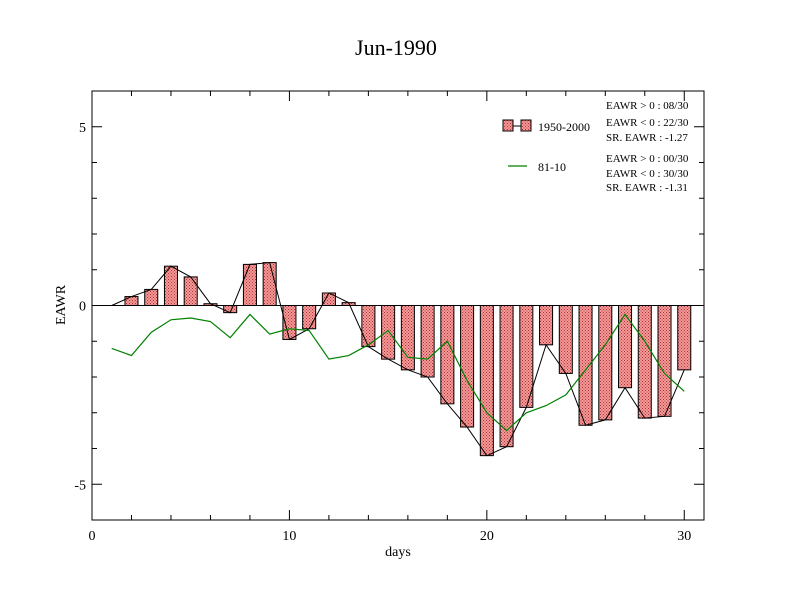  I want to click on chart-title: Jun-1990, so click(396, 47).